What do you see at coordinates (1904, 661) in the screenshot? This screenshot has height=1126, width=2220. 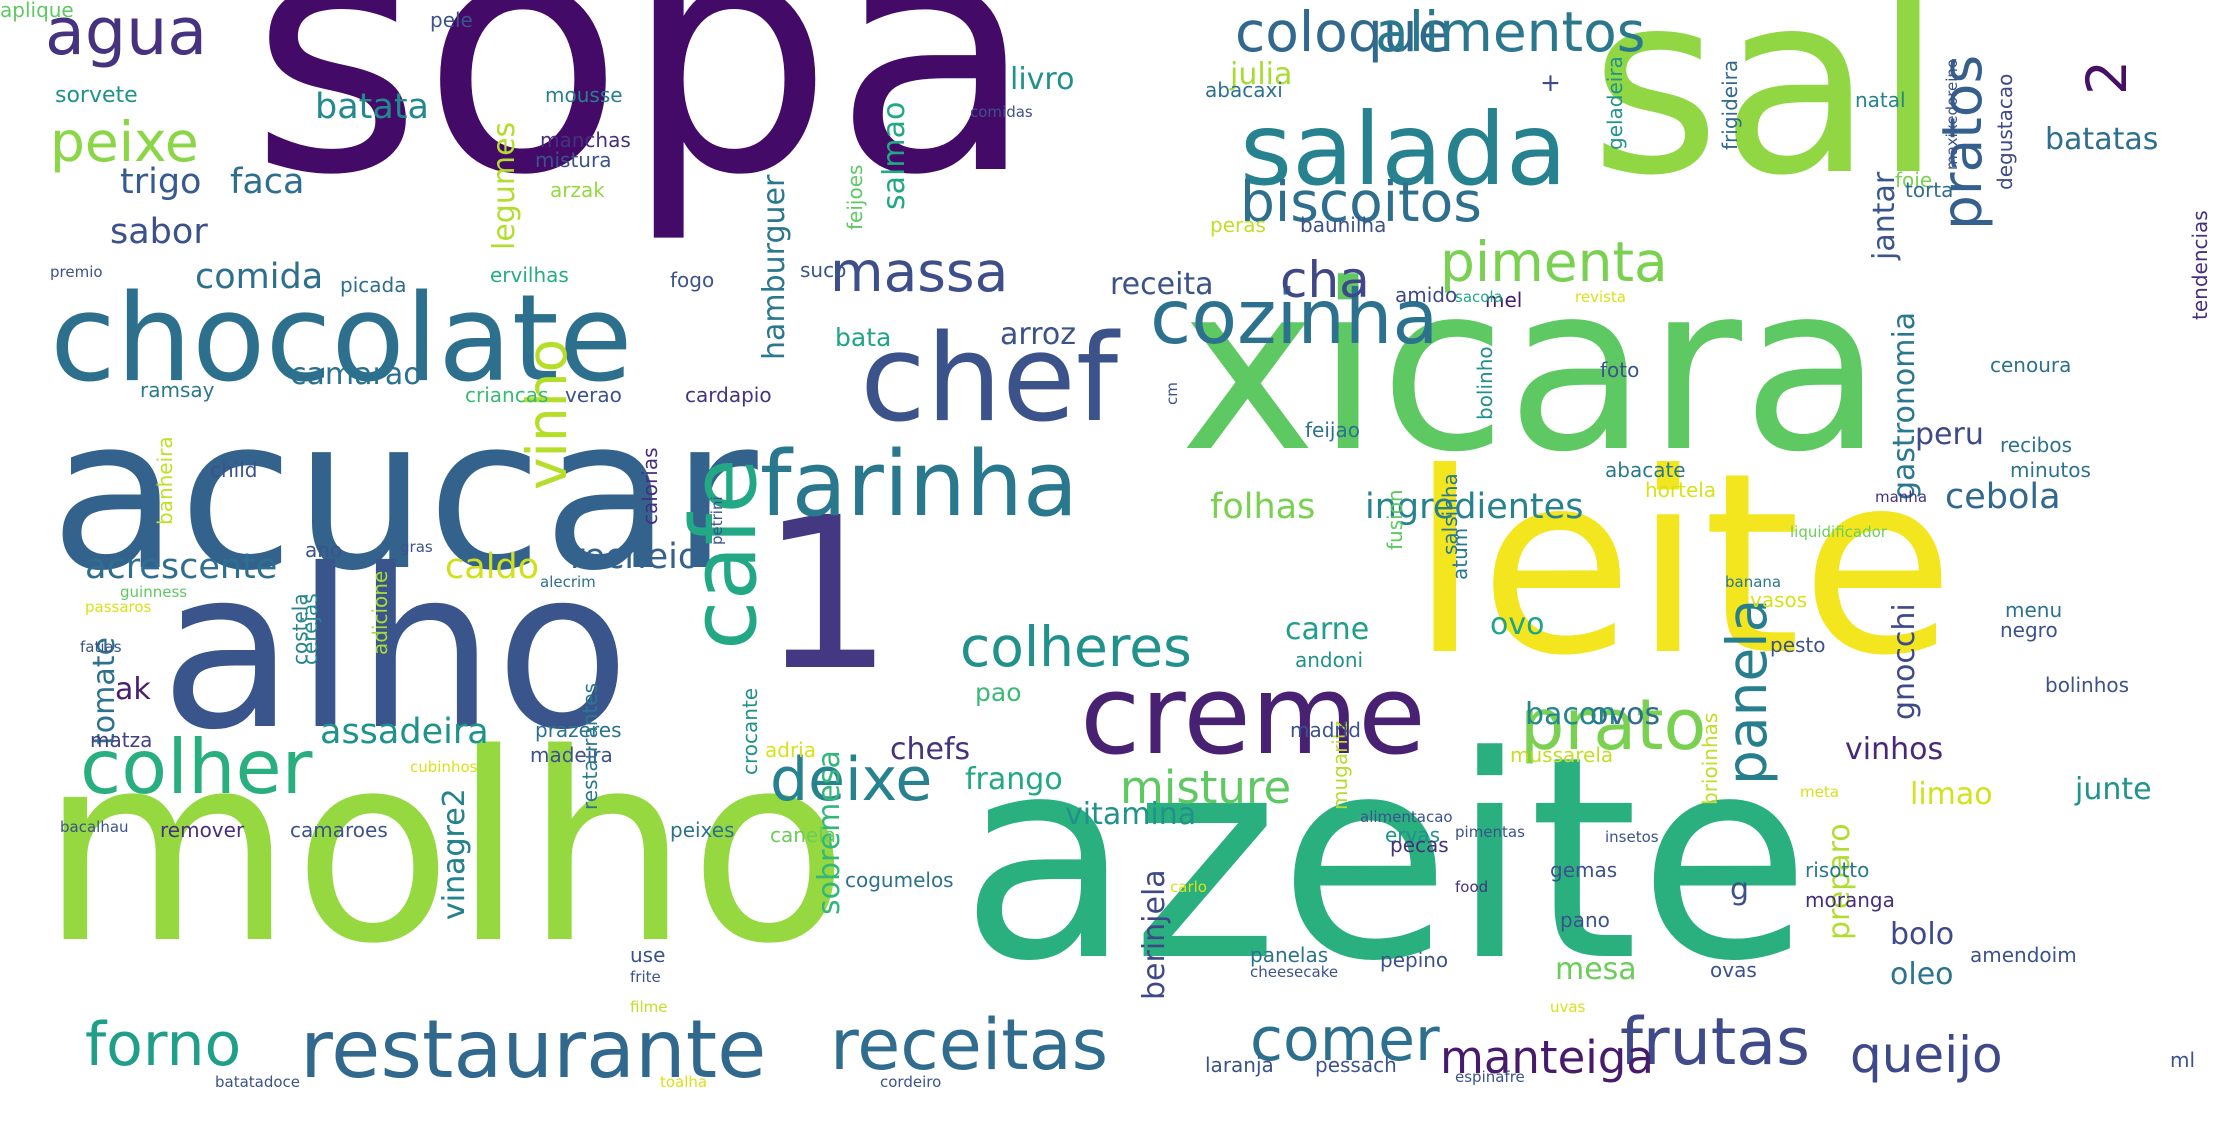 I see `word: gnocchi` at bounding box center [1904, 661].